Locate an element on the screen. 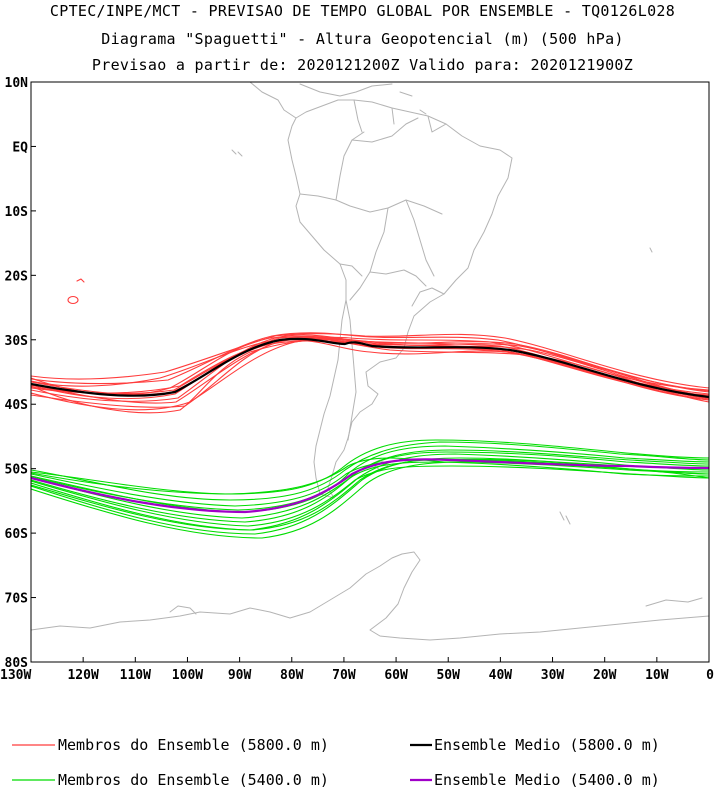 This screenshot has height=792, width=725. lon-tick-label: 90W is located at coordinates (240, 675).